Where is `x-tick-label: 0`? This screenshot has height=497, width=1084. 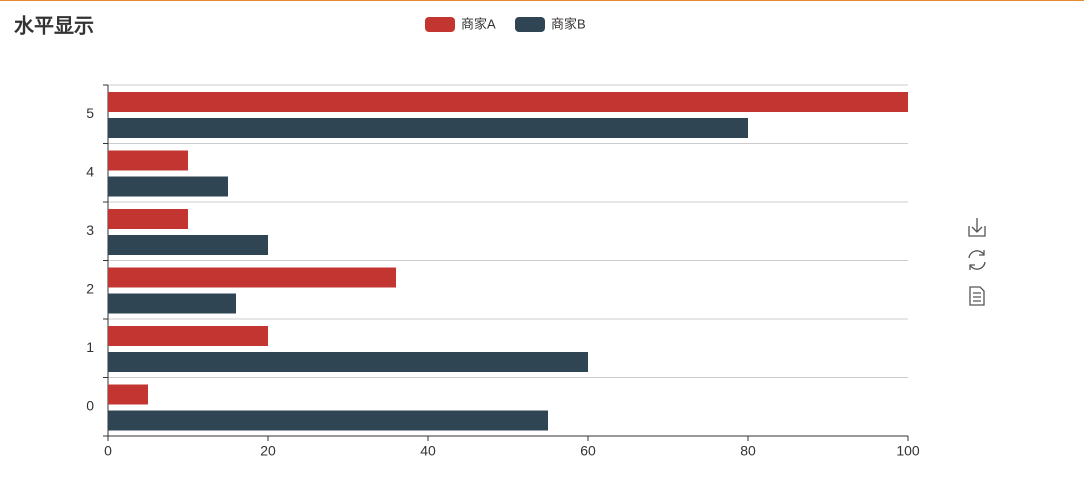 x-tick-label: 0 is located at coordinates (108, 451).